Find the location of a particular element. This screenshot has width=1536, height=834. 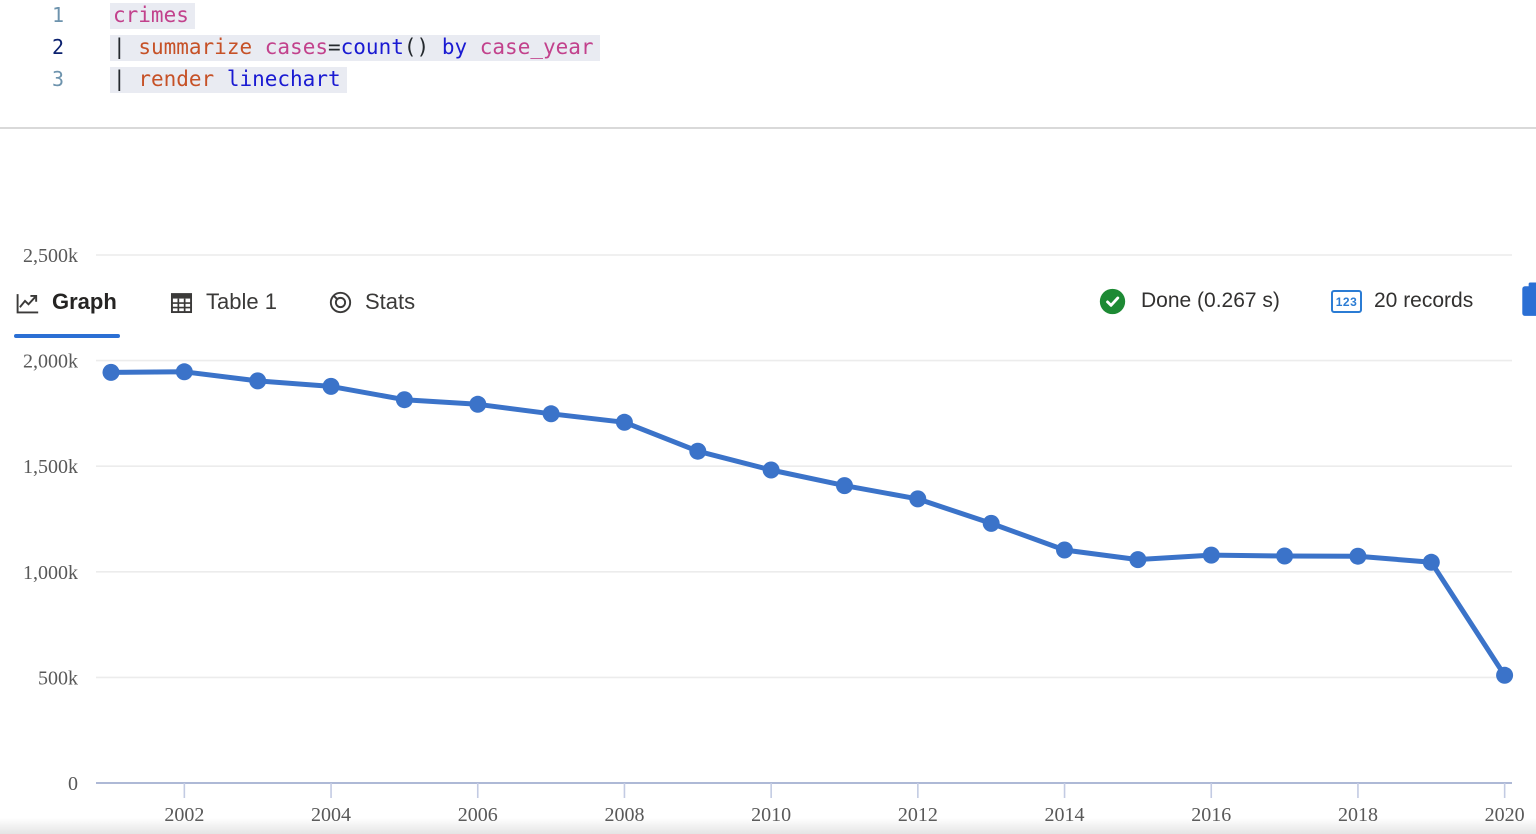

x-axis-tick-label: 2014 is located at coordinates (1065, 815).